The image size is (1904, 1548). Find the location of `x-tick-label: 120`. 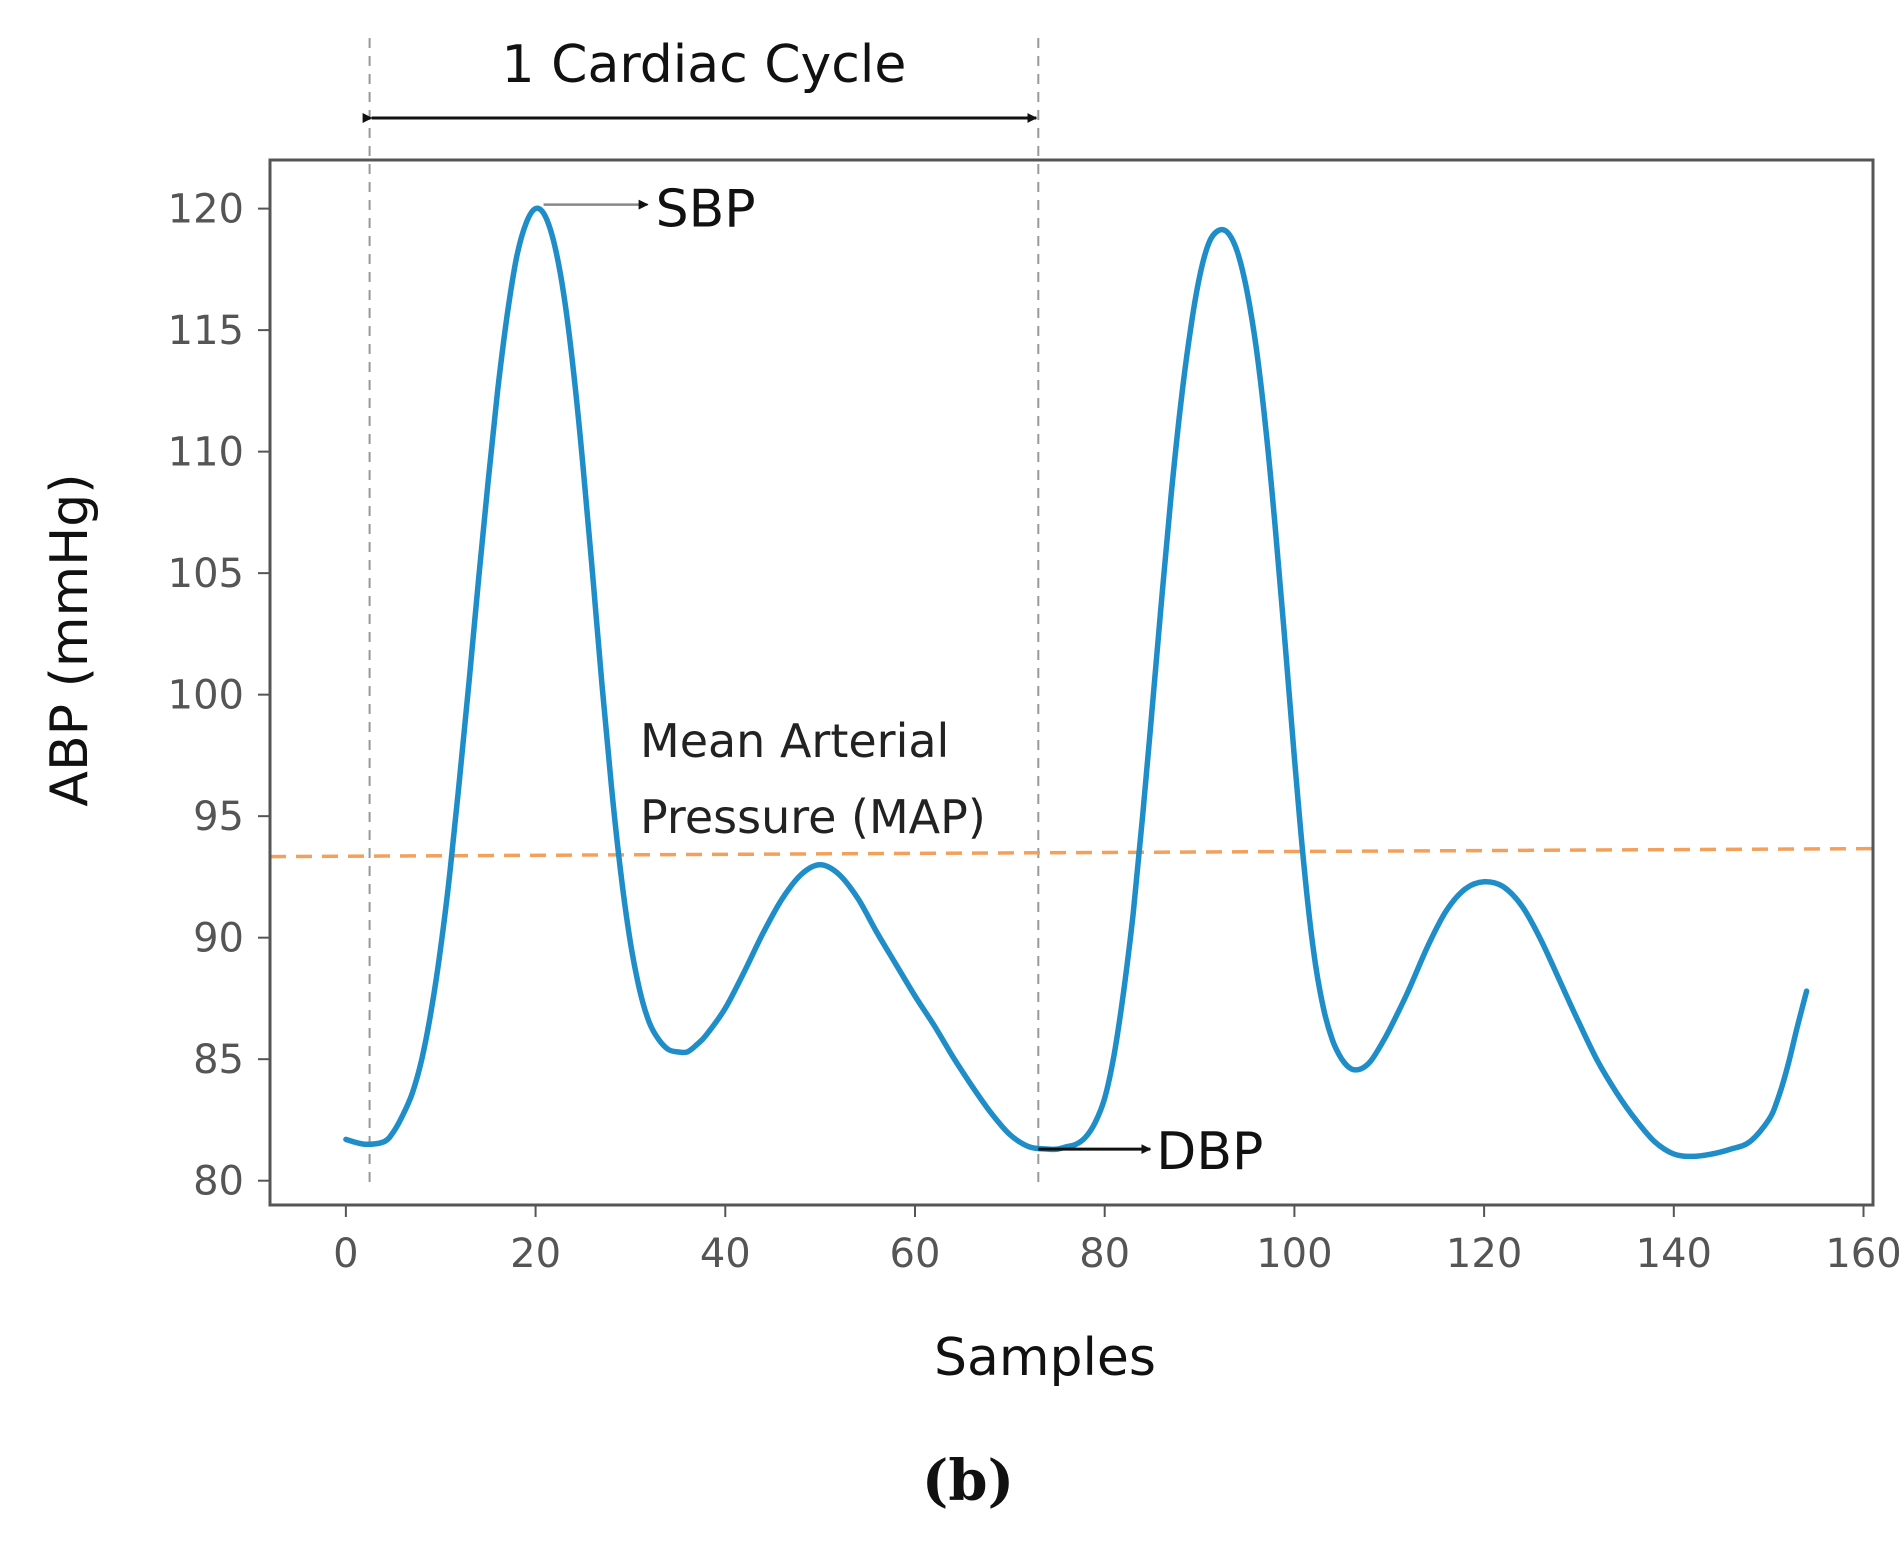

x-tick-label: 120 is located at coordinates (1484, 1254).